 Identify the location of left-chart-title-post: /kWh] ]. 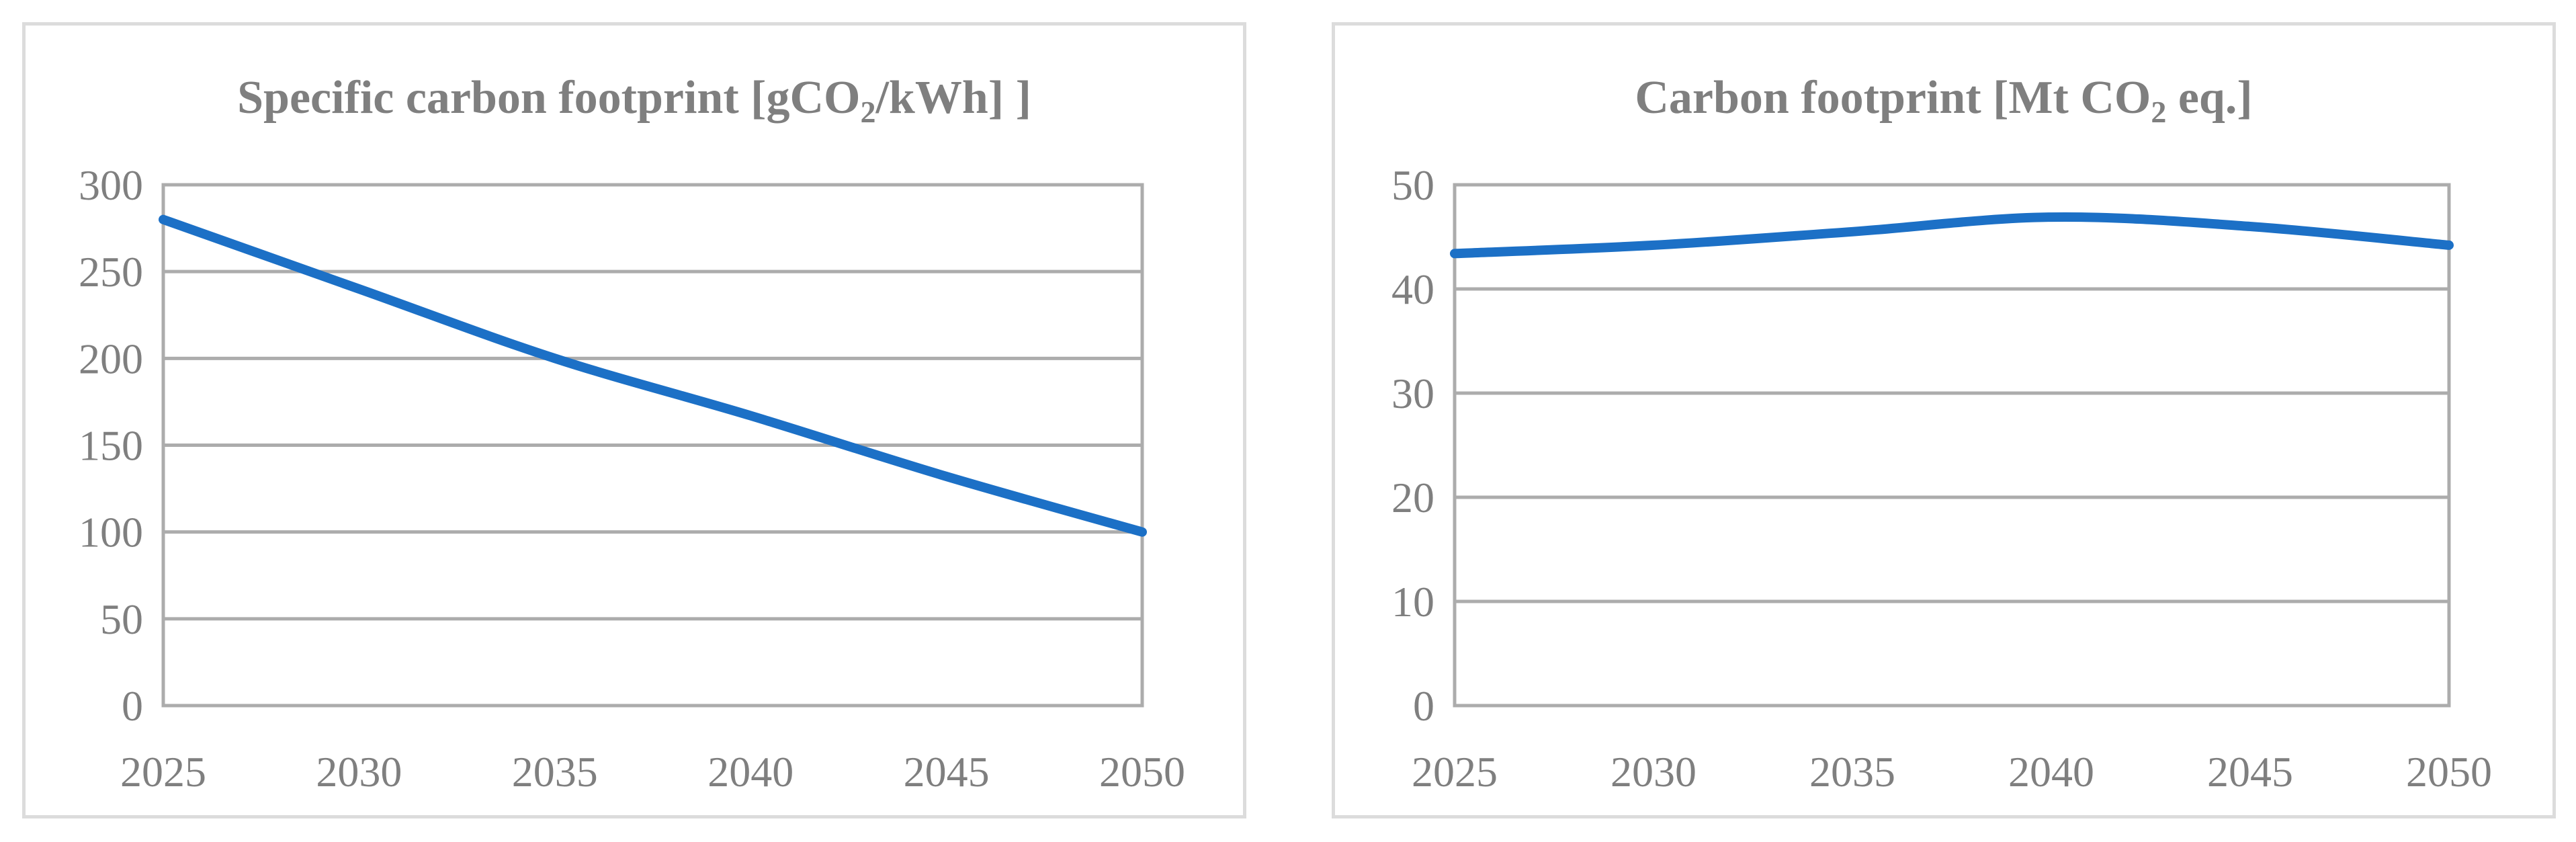
(953, 98).